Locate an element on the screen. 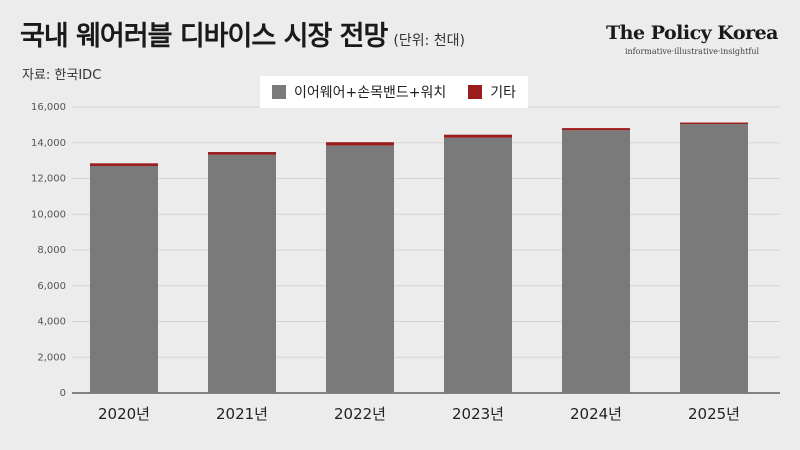 The width and height of the screenshot is (800, 450). bar-main-2023년 is located at coordinates (478, 265).